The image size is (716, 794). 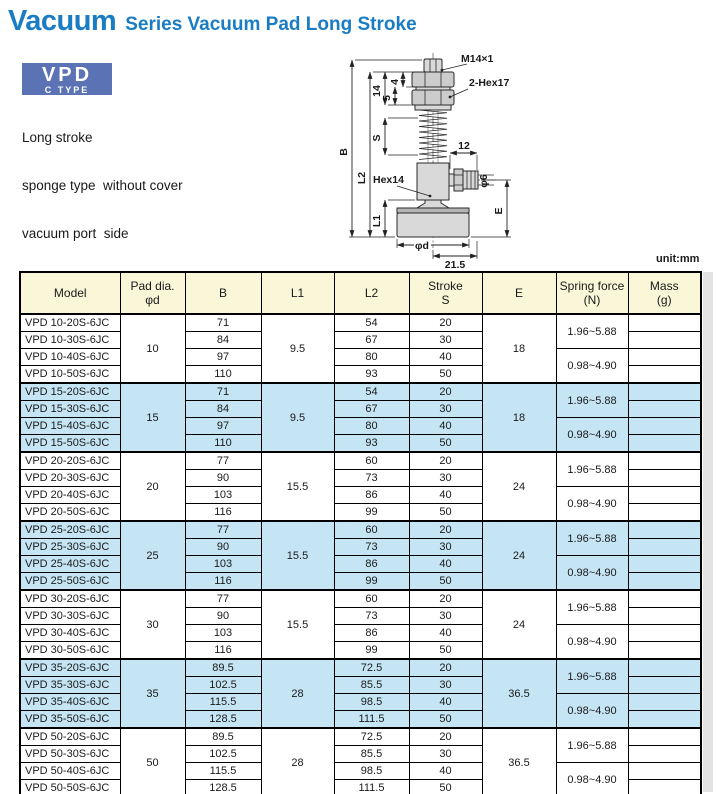 What do you see at coordinates (360, 778) in the screenshot?
I see `table-row: VPD 50-40S-6JC 115.5 98.5 40 0.98~4.90` at bounding box center [360, 778].